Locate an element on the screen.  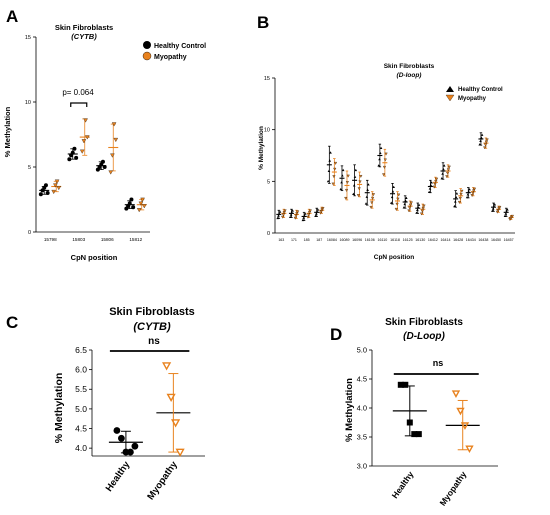
panel-a-legend-myopathy: Myopathy is located at coordinates (170, 57).